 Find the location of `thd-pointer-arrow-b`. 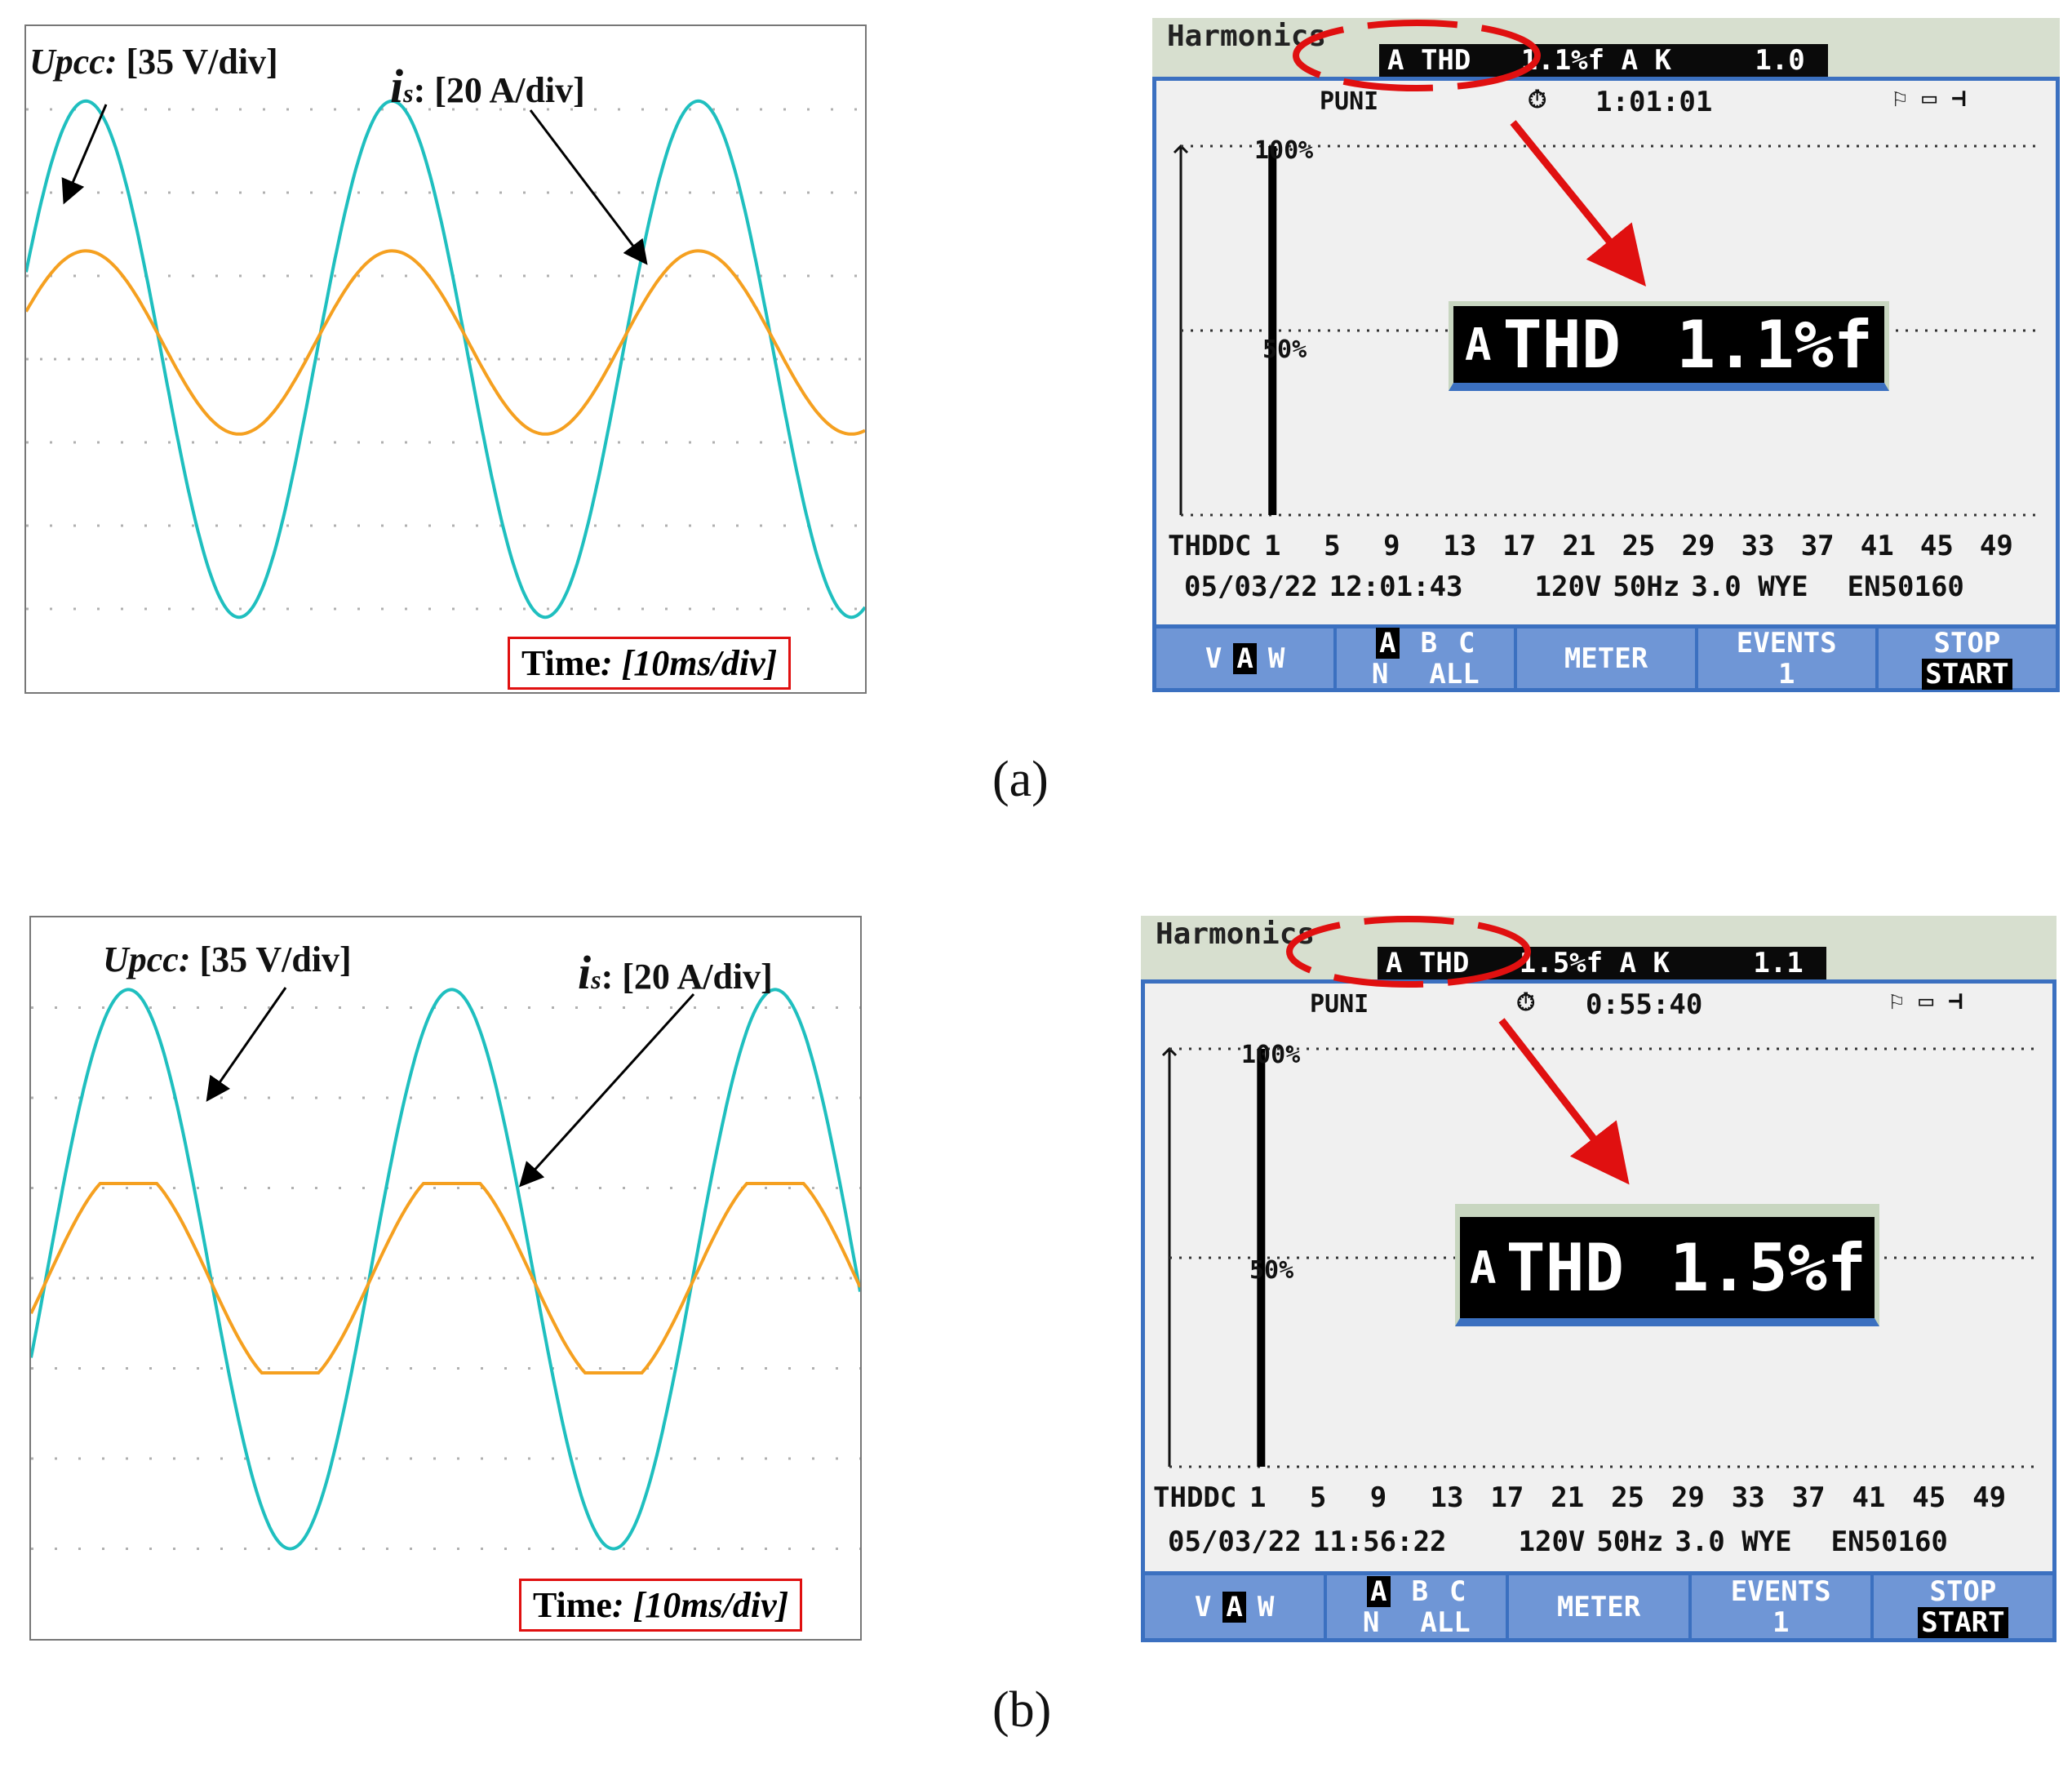

thd-pointer-arrow-b is located at coordinates (1564, 1101).